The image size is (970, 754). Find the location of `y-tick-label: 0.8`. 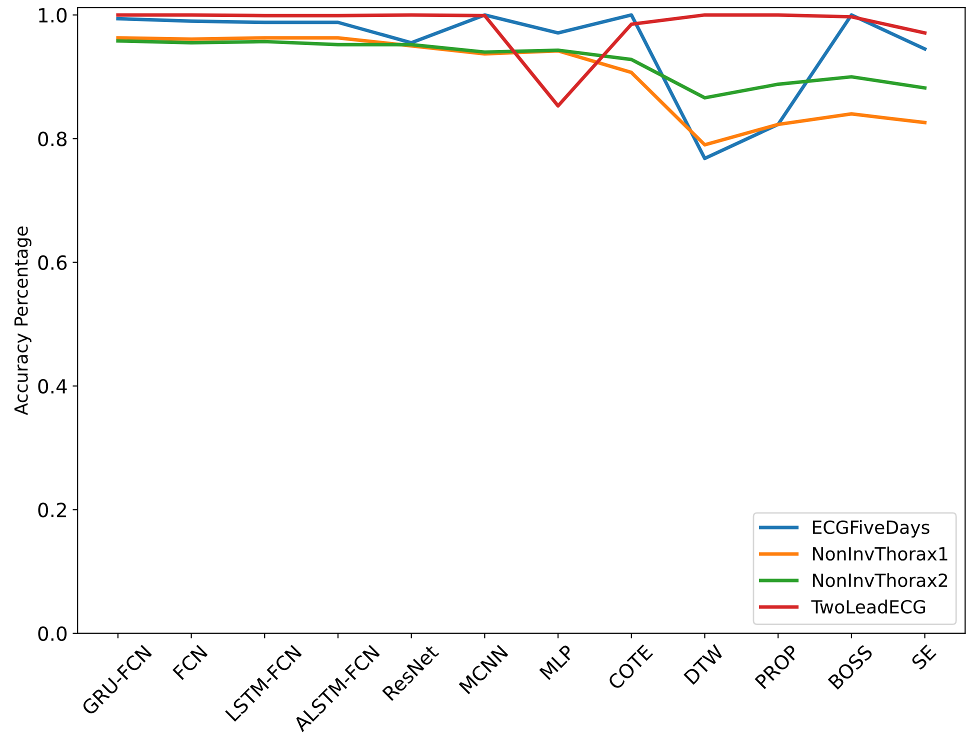

y-tick-label: 0.8 is located at coordinates (52, 139).